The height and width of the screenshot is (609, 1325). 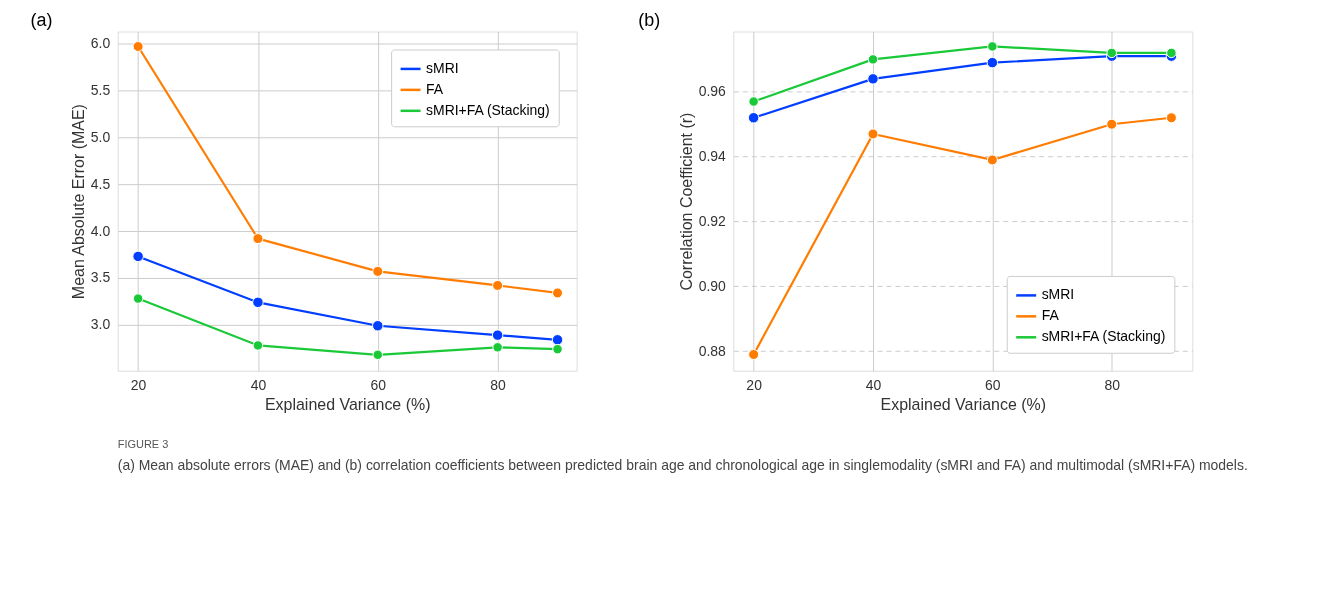 What do you see at coordinates (100, 324) in the screenshot?
I see `y-tick-label: 3.0` at bounding box center [100, 324].